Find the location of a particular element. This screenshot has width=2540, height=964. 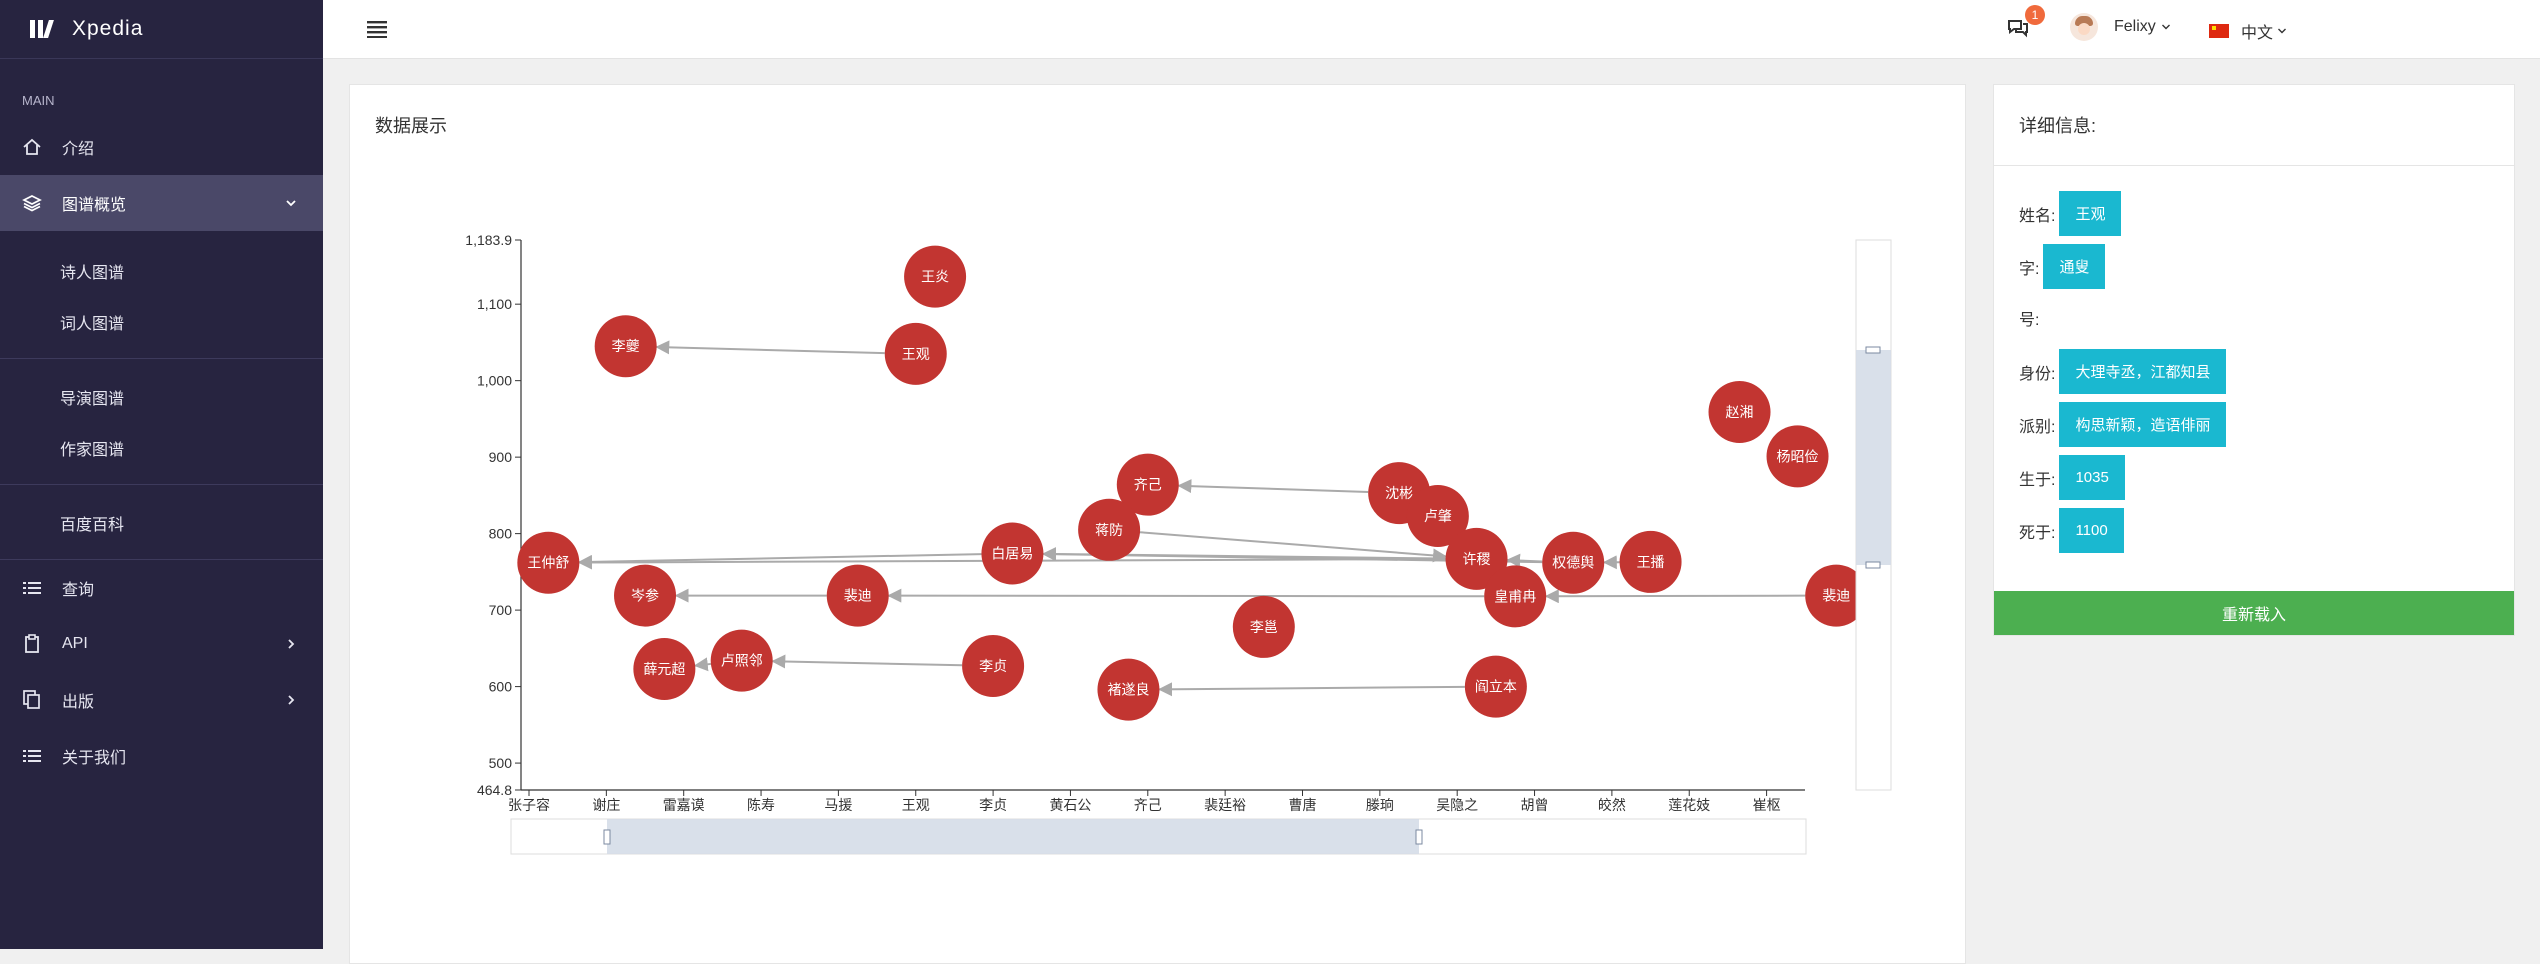

nav-label: 关于我们 is located at coordinates (94, 756).